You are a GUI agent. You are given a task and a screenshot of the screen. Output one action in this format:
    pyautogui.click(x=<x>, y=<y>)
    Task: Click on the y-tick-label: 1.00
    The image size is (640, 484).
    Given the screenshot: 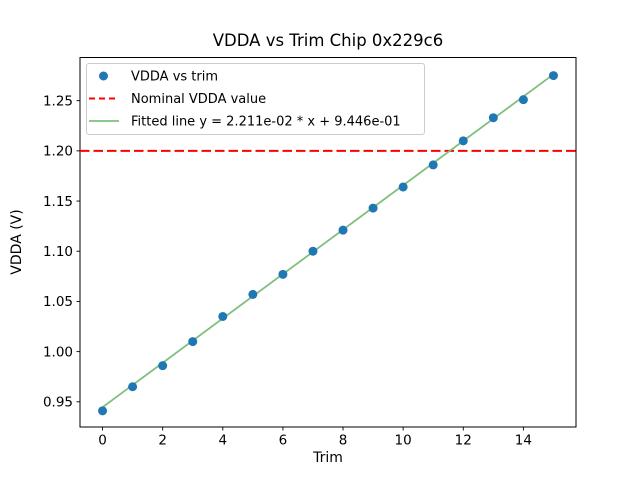 What is the action you would take?
    pyautogui.click(x=58, y=352)
    